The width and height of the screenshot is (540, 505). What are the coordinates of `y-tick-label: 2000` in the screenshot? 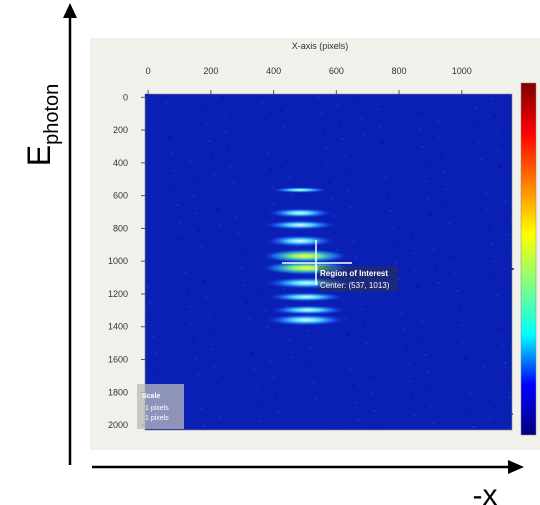 It's located at (118, 425).